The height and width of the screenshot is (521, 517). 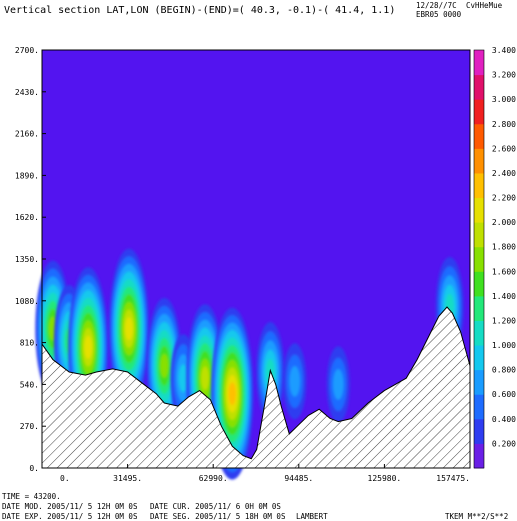 What do you see at coordinates (215, 506) in the screenshot?
I see `date-cur: DATE CUR. 2005/11/ 6 0H 0M 0S` at bounding box center [215, 506].